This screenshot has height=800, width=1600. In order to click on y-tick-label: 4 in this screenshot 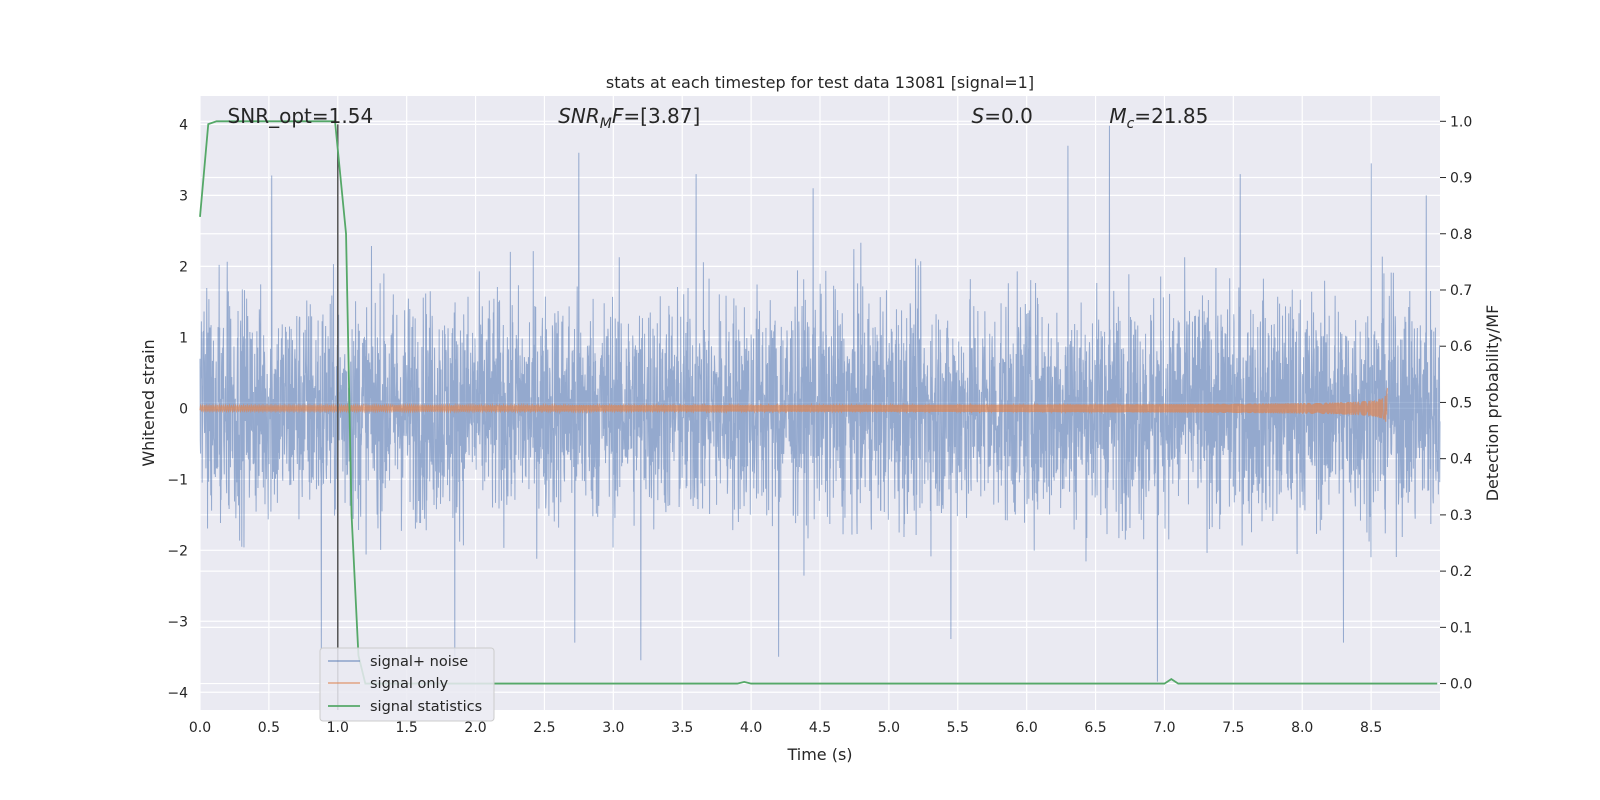, I will do `click(183, 125)`.